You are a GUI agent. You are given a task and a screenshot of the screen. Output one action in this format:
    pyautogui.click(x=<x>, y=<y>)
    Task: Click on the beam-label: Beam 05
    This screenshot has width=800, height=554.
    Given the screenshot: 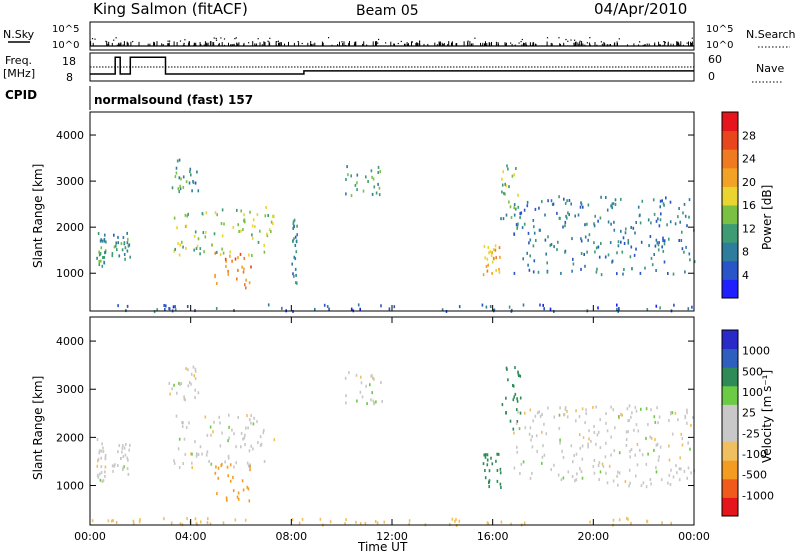 What is the action you would take?
    pyautogui.click(x=387, y=11)
    